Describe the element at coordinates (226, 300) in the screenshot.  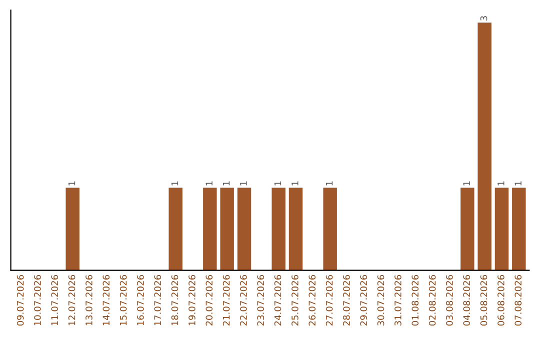
I see `x-tick-label: 21.07.2026` at that location.